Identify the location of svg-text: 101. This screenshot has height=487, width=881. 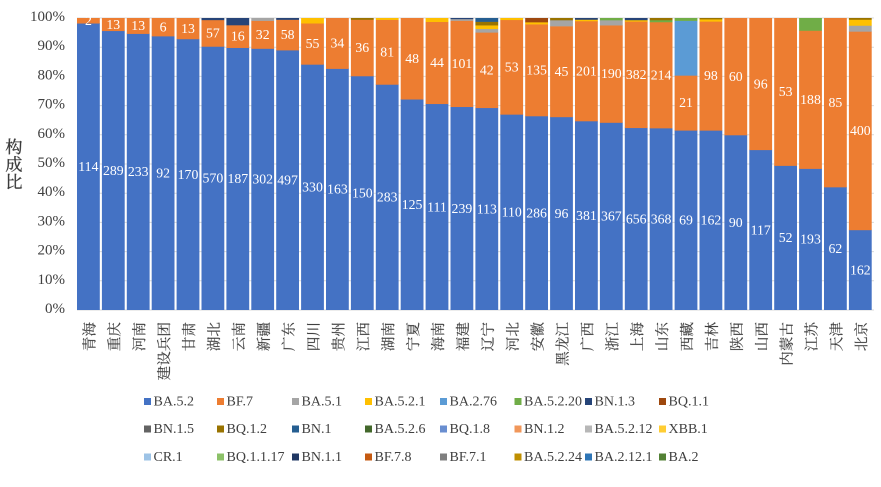
(462, 63).